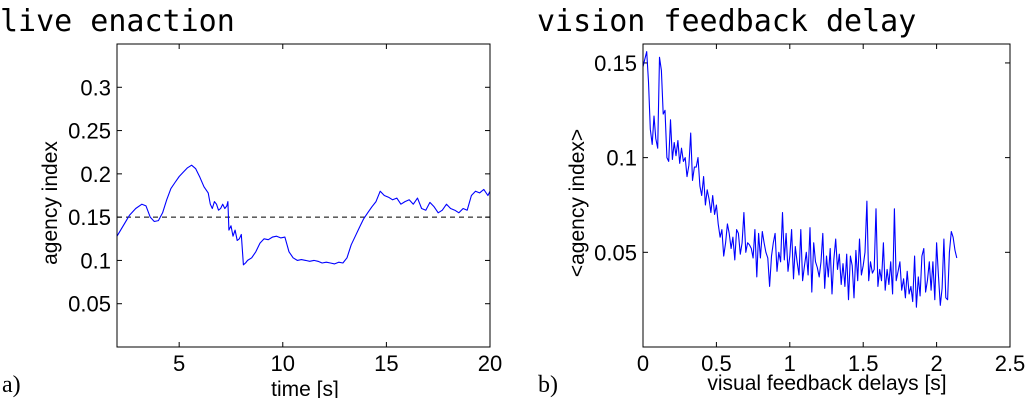 This screenshot has height=398, width=1033. What do you see at coordinates (615, 252) in the screenshot?
I see `chart-b-ytick-label: 0.05` at bounding box center [615, 252].